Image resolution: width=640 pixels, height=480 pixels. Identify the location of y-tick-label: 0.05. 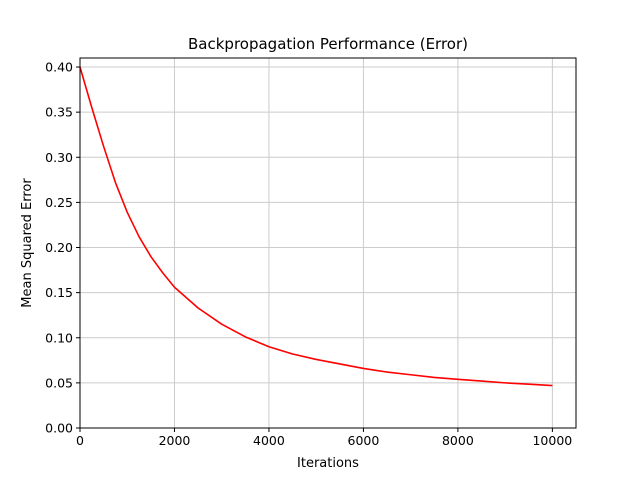
(59, 382).